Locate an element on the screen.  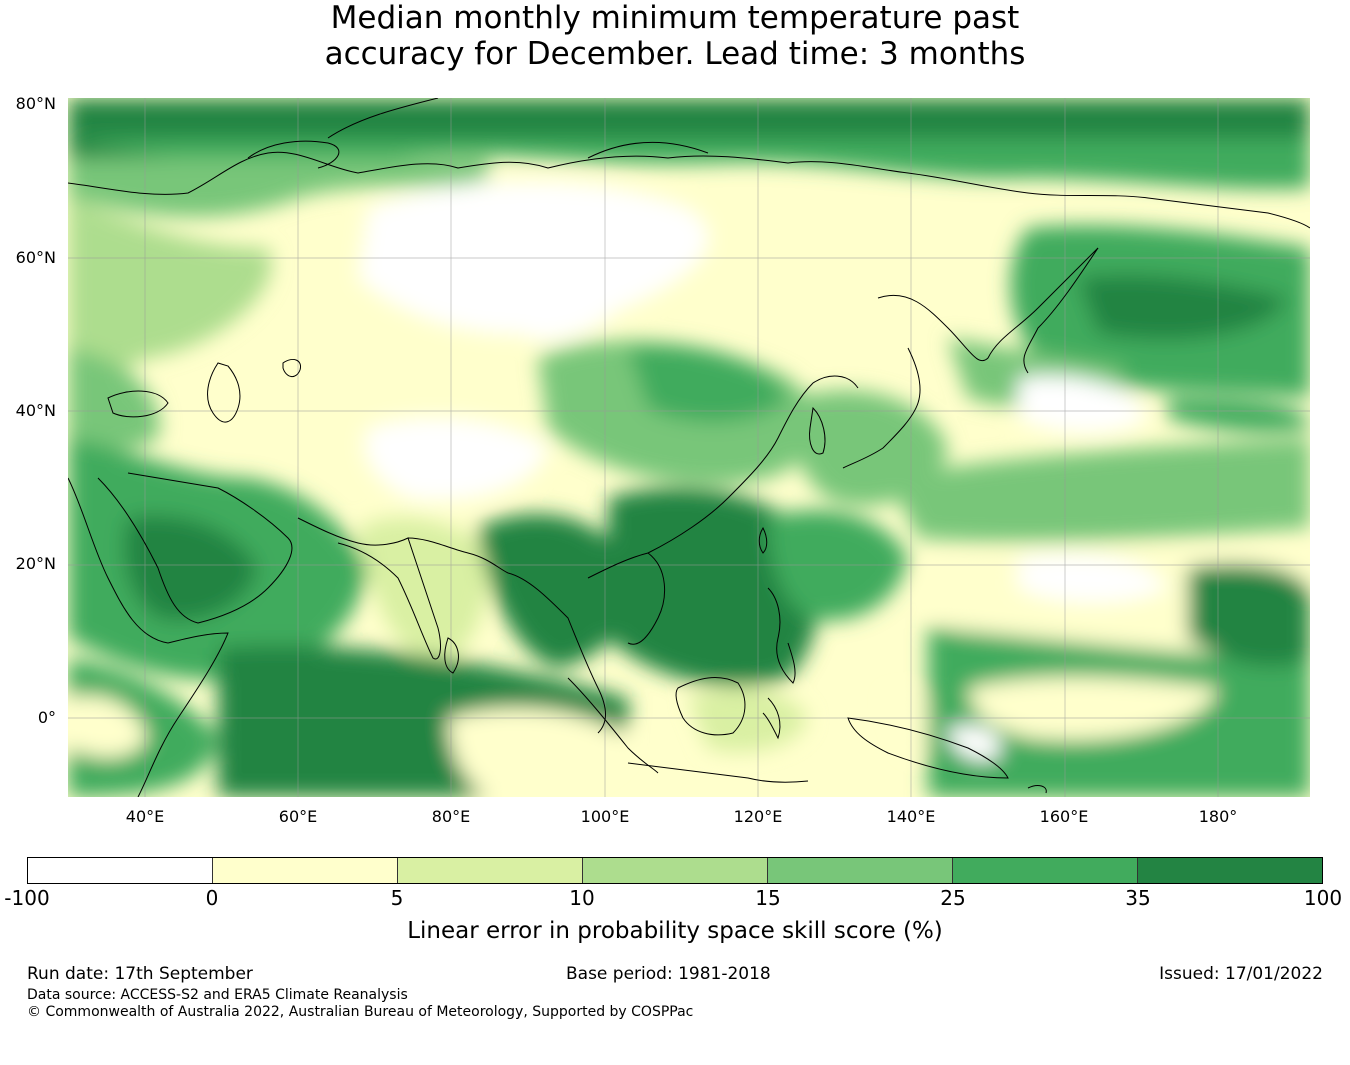
colorbar-tick: -100 is located at coordinates (27, 898).